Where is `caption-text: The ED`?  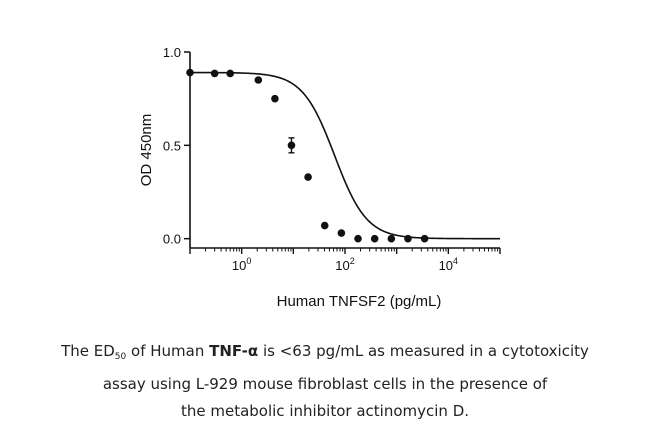 caption-text: The ED is located at coordinates (88, 351).